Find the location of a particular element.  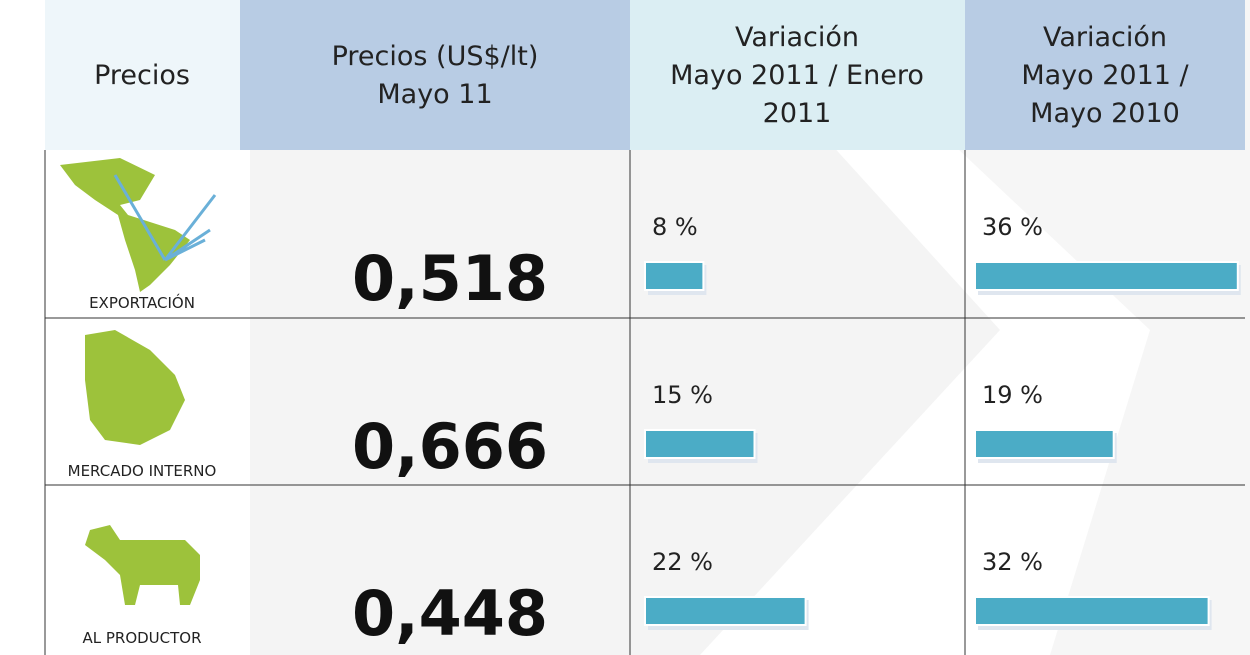

row-label: EXPORTACIÓN is located at coordinates (142, 302).